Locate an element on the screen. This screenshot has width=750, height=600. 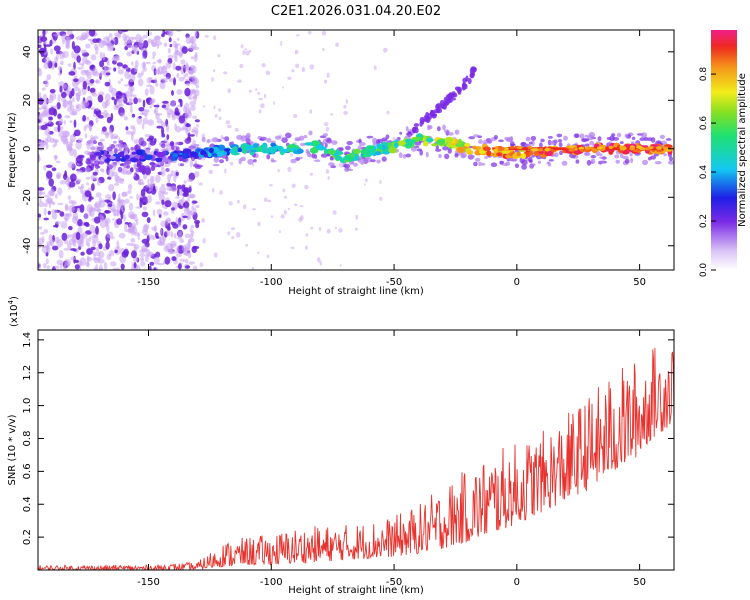
colorbar-ticks: 0.0 0.2 0.4 0.6 0.8 is located at coordinates (707, 172).